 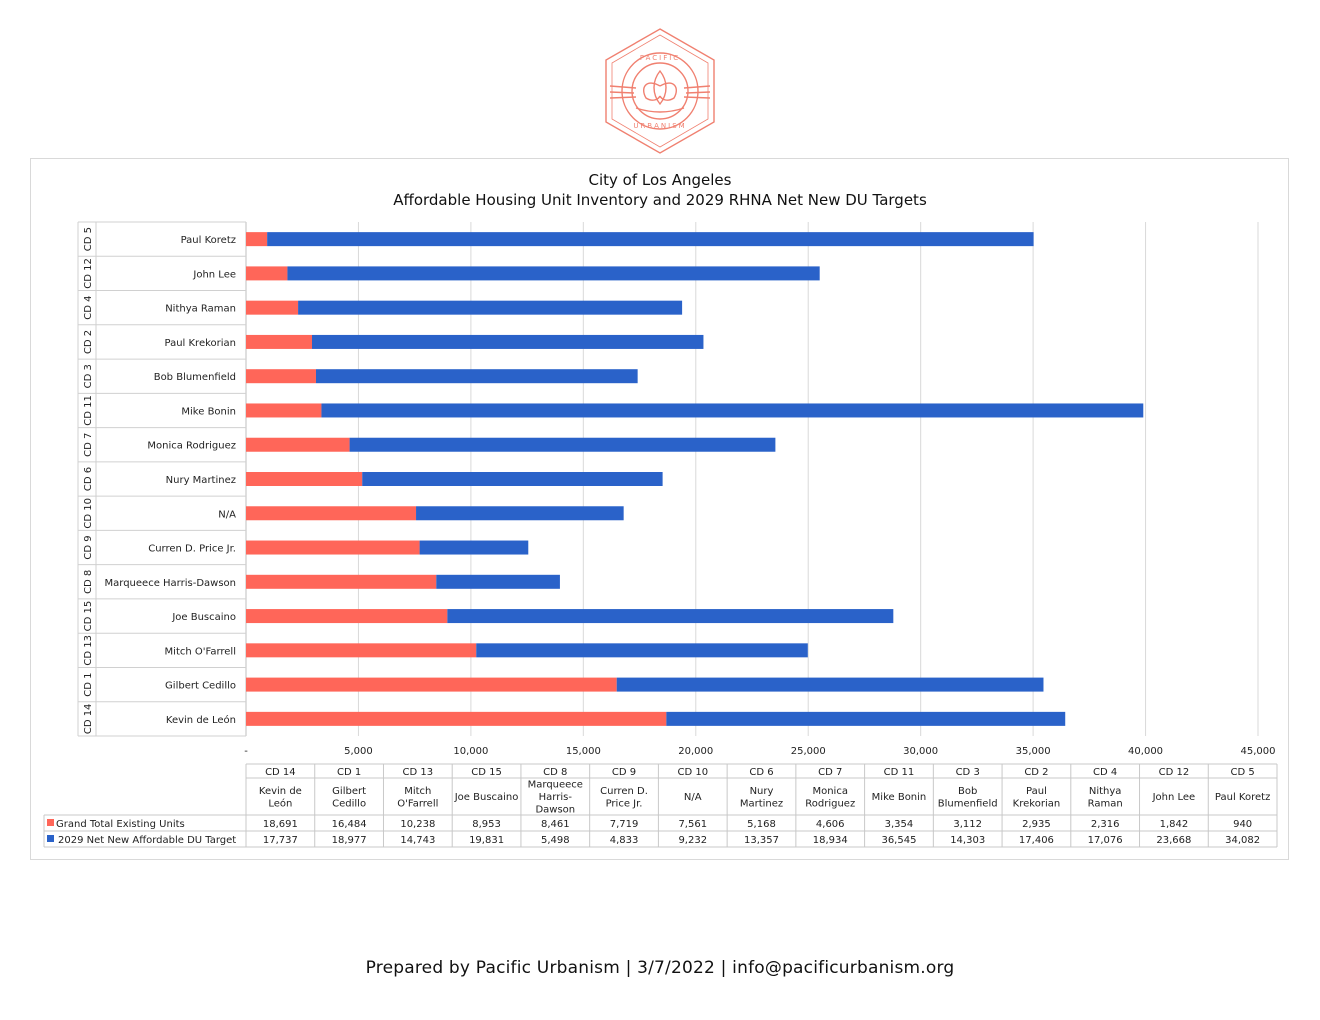 I want to click on table-cell-net-new-target: 14,303, so click(x=967, y=840).